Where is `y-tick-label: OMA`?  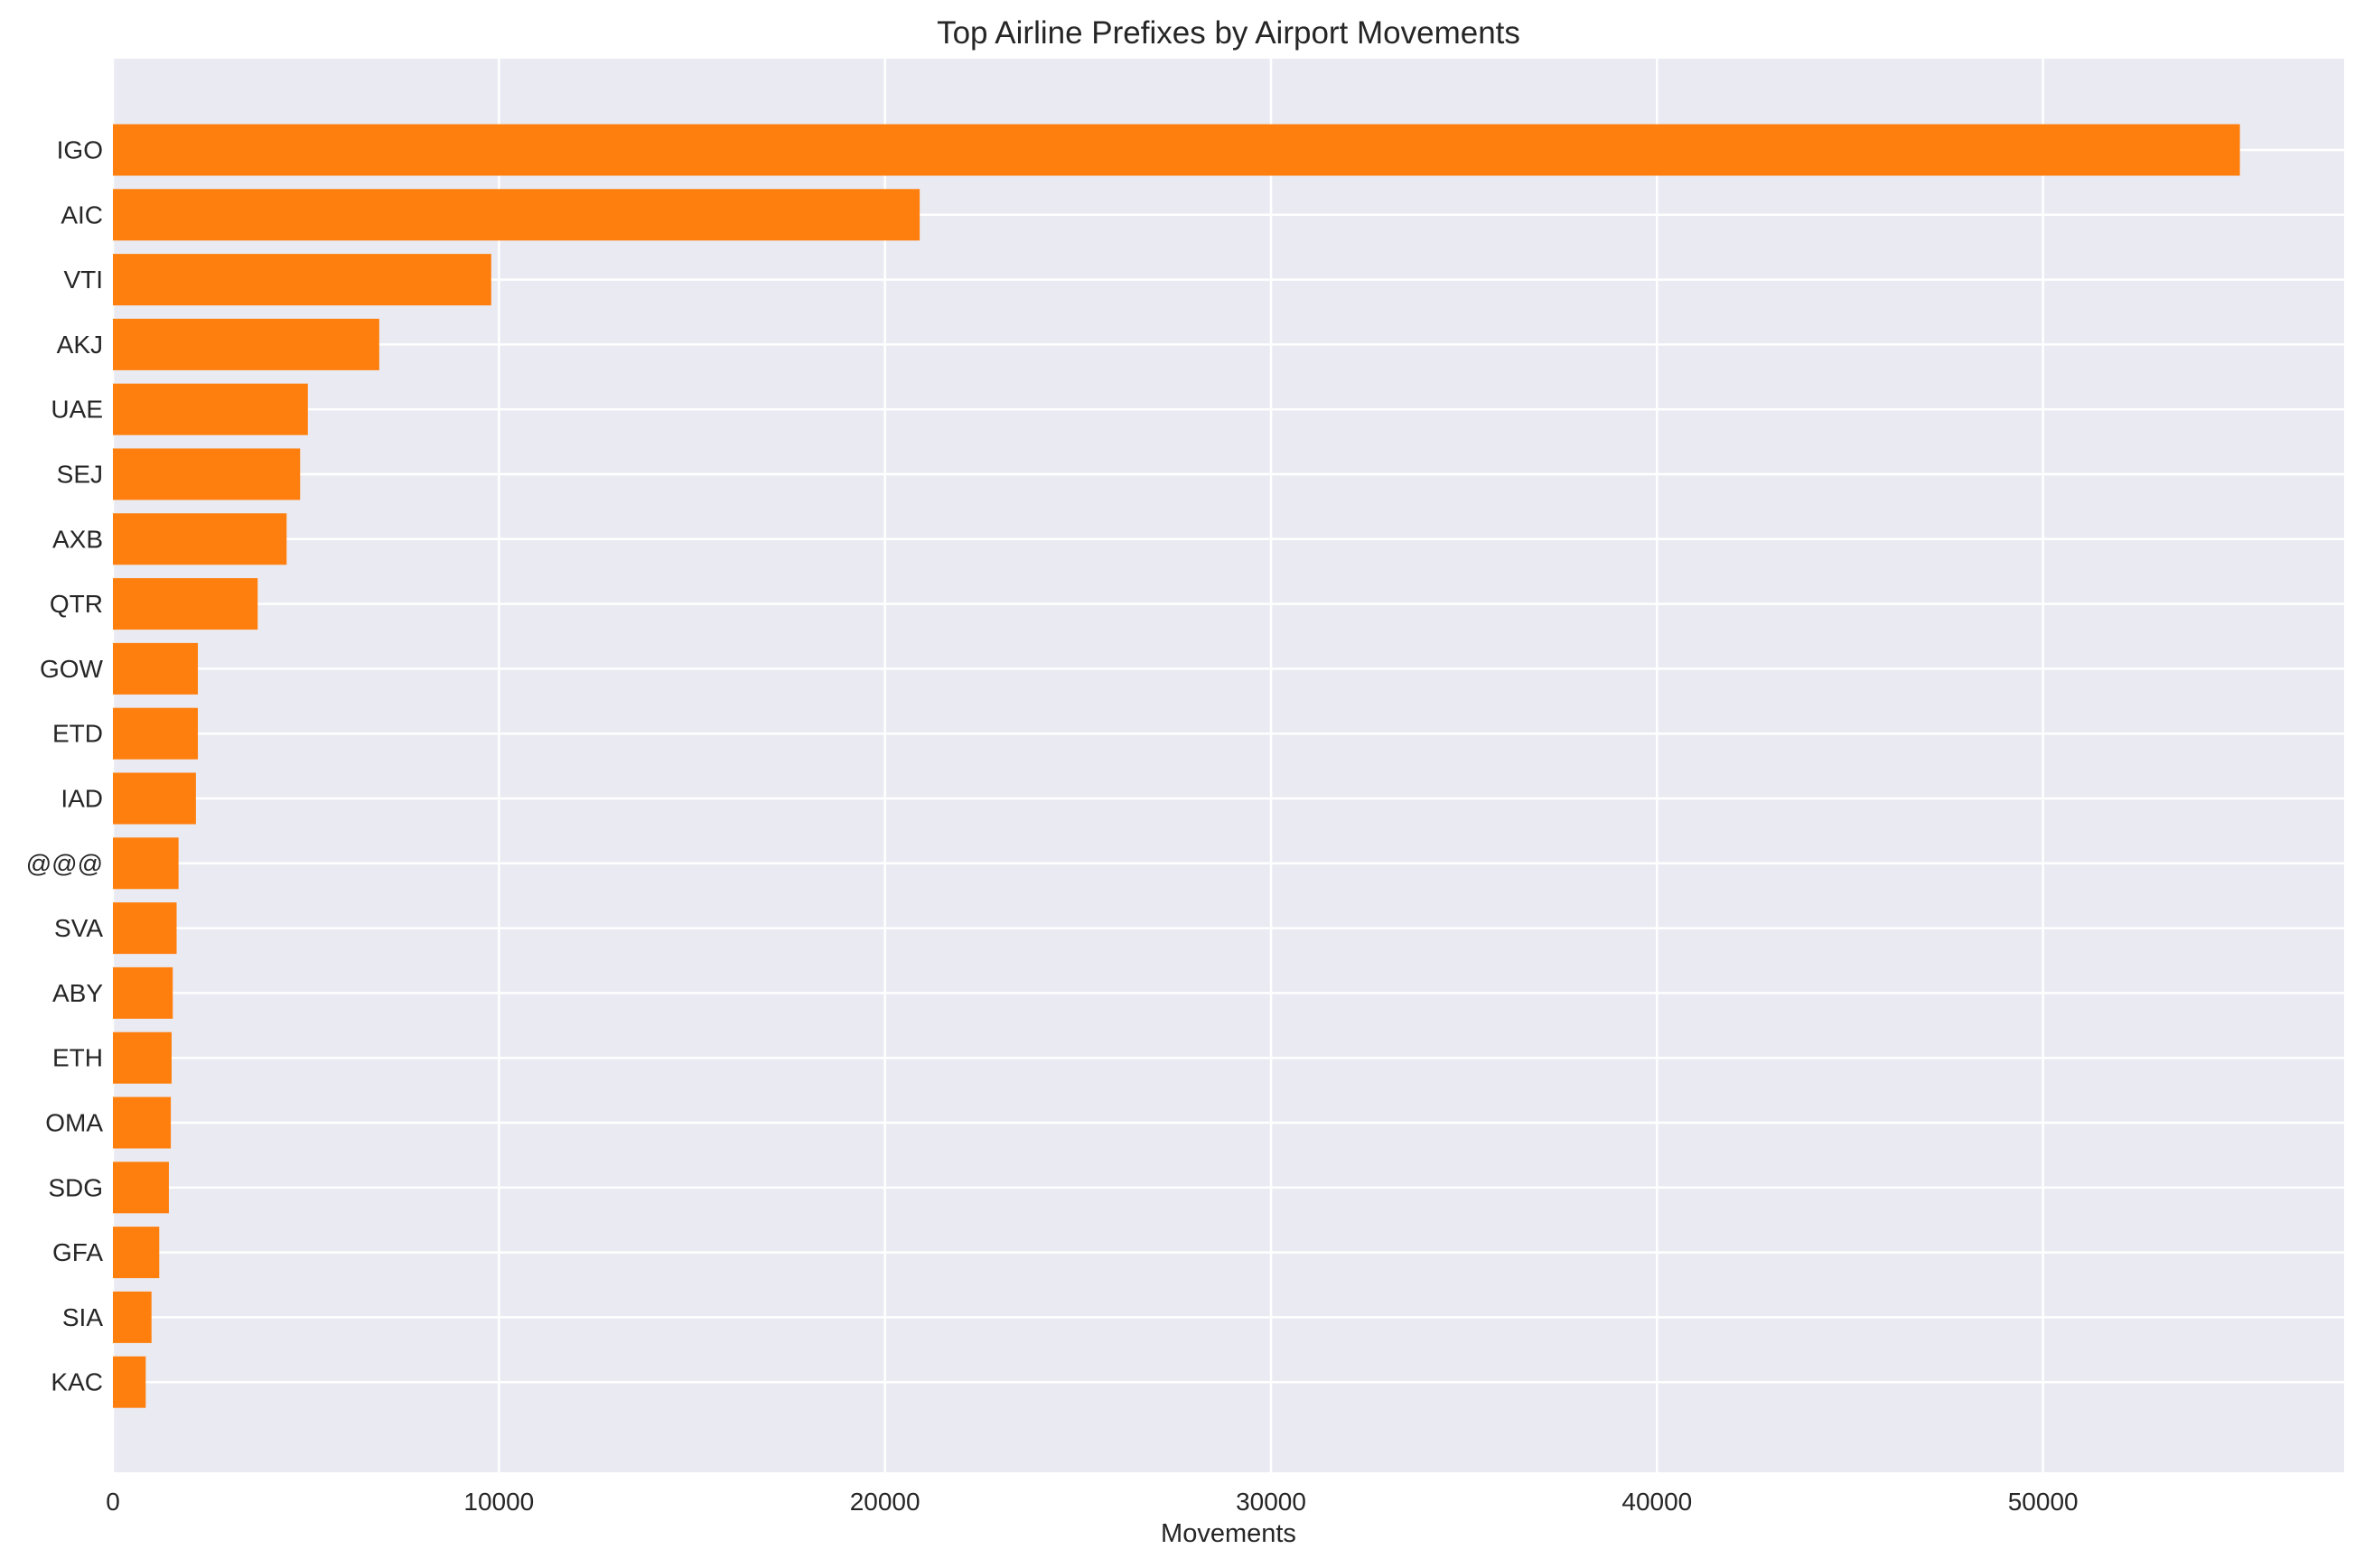
y-tick-label: OMA is located at coordinates (74, 1123).